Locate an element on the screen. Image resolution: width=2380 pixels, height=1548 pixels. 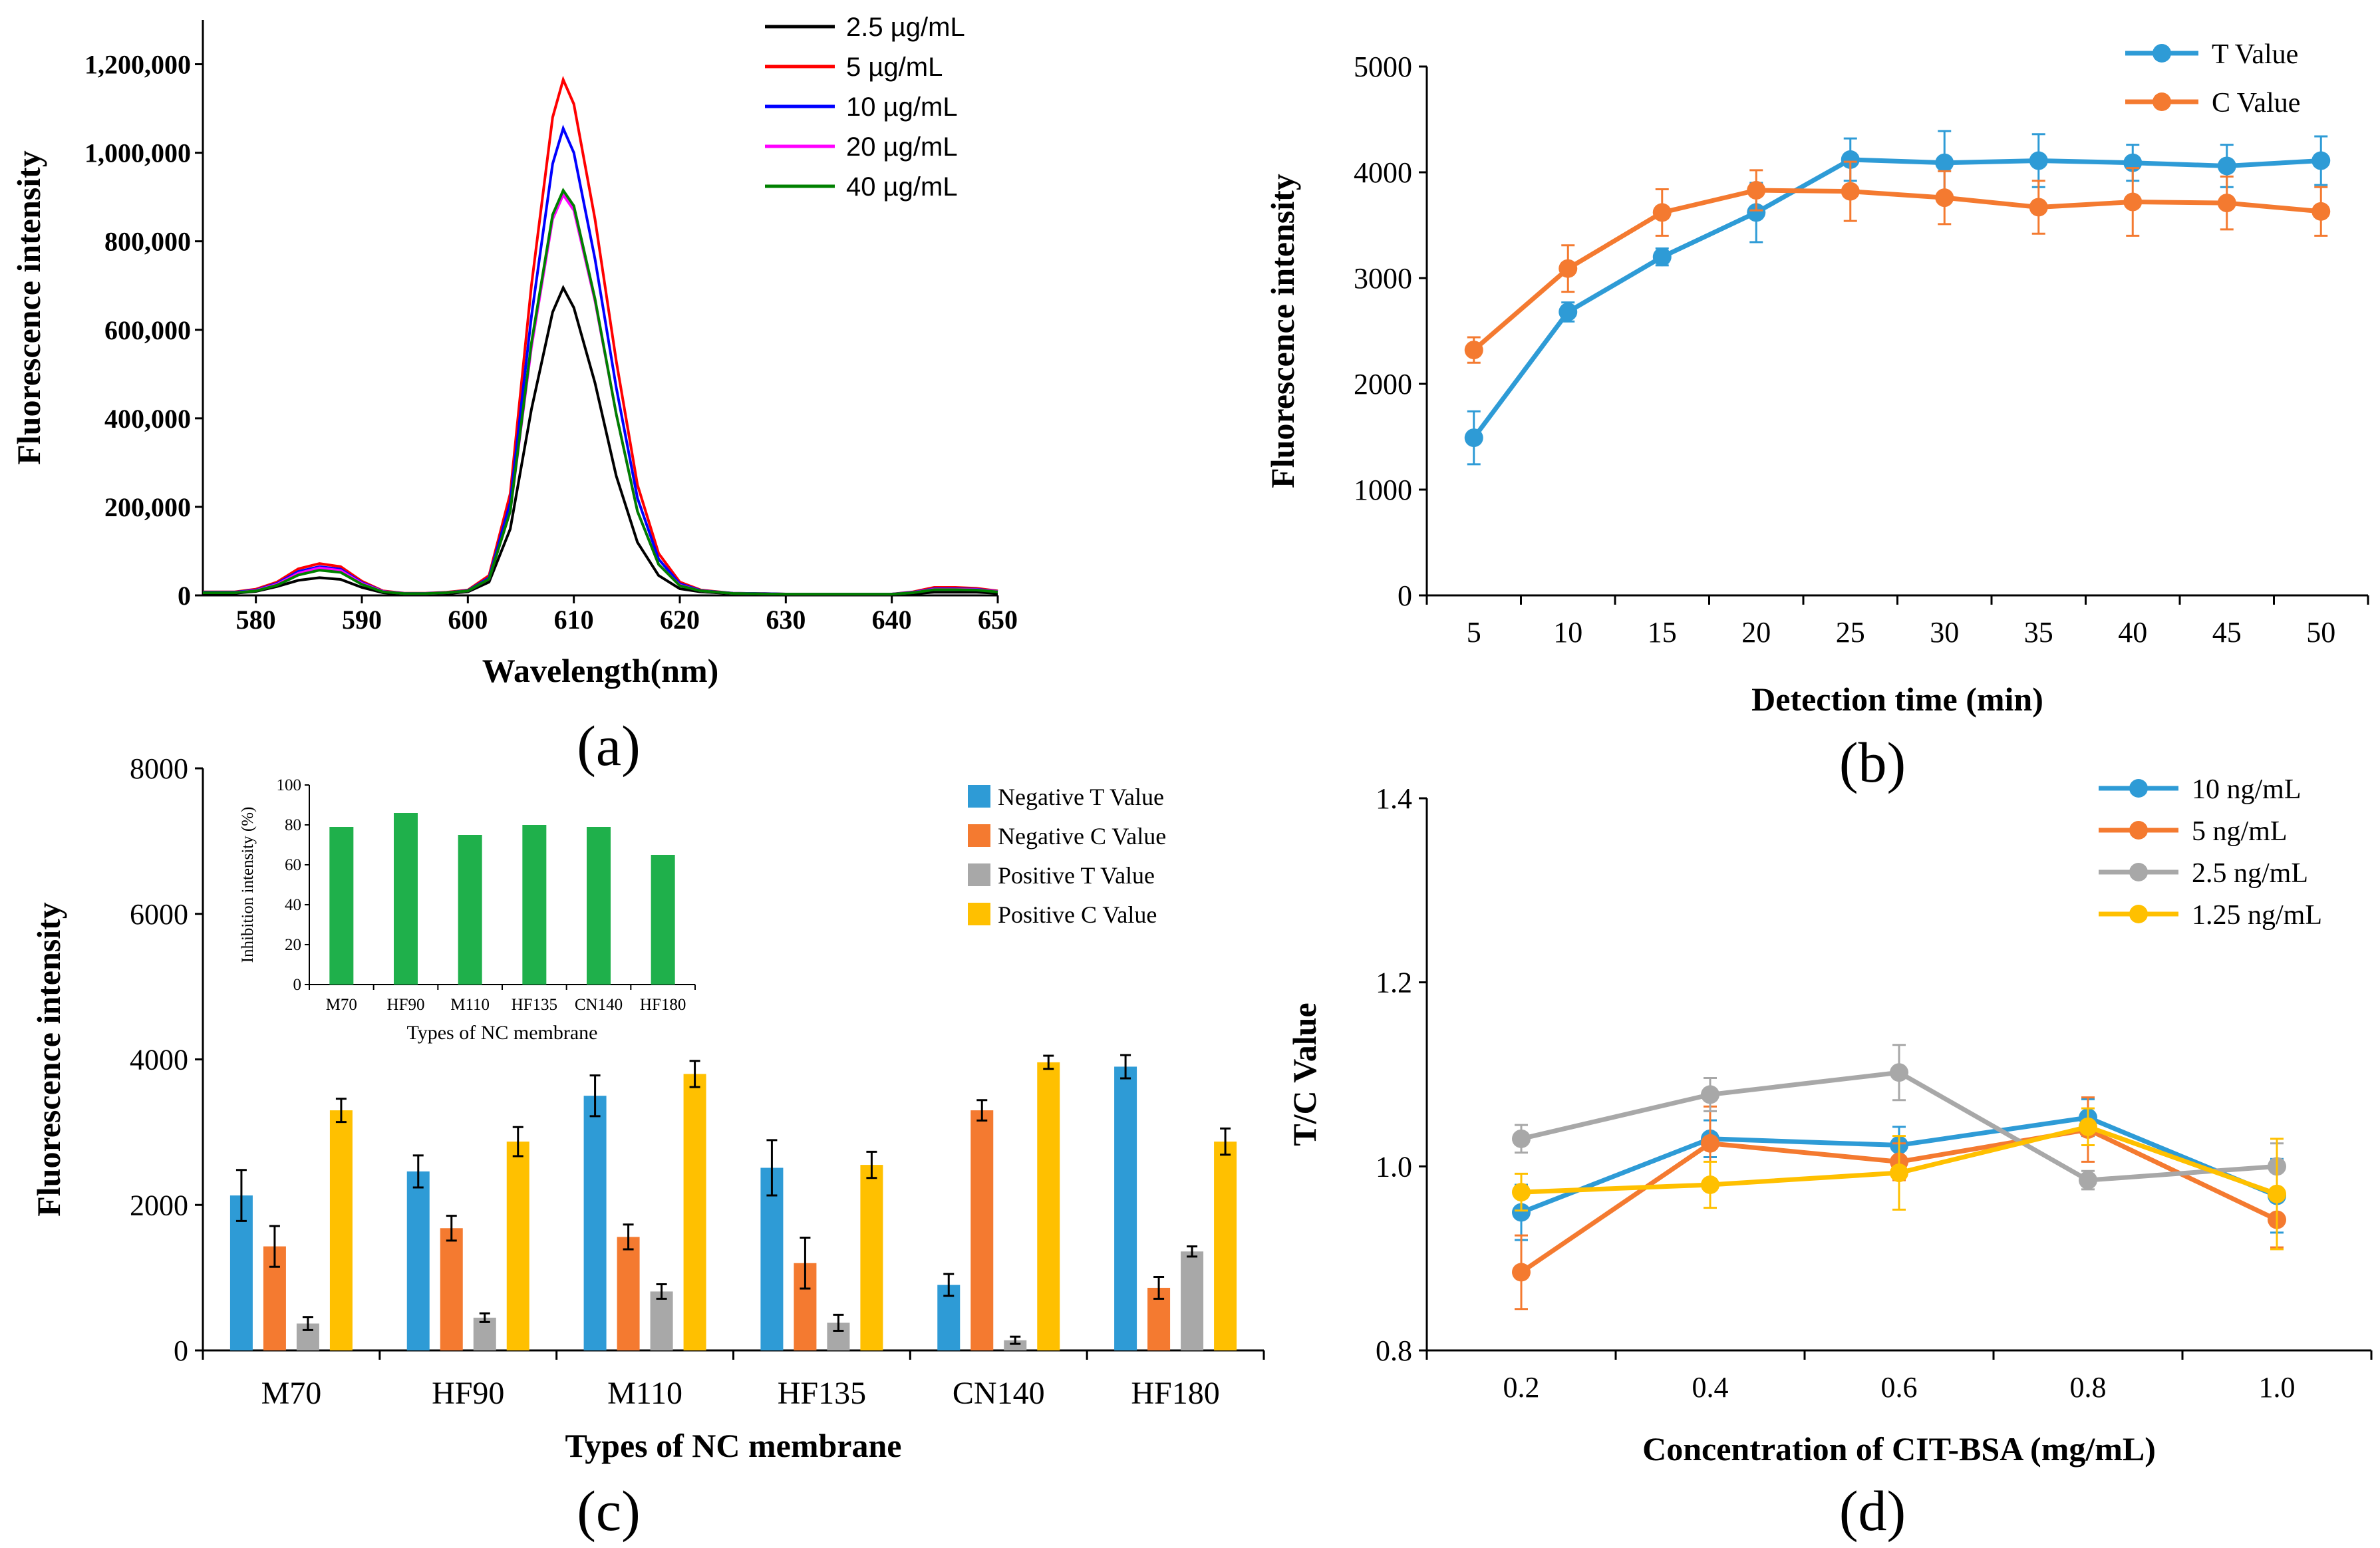
d-point-10-ng-ml is located at coordinates (1521, 1212).